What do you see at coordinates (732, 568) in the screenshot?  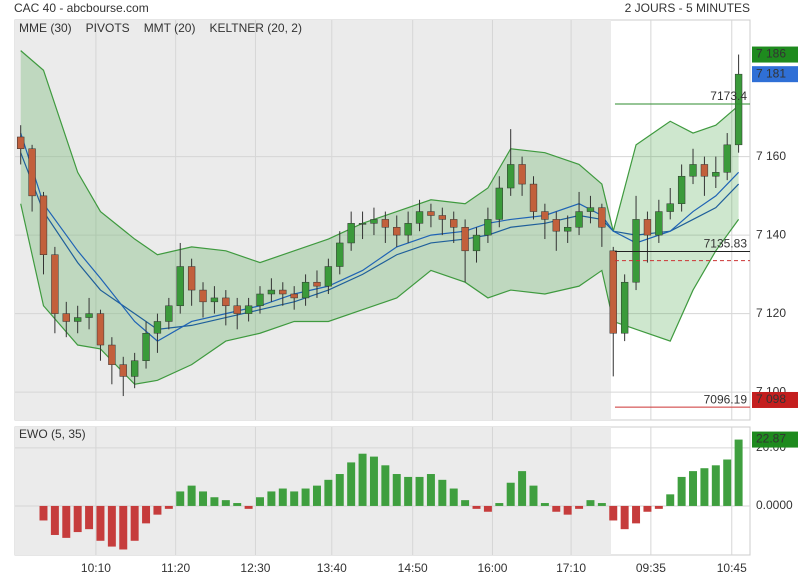 I see `x-tick-label: 10:45` at bounding box center [732, 568].